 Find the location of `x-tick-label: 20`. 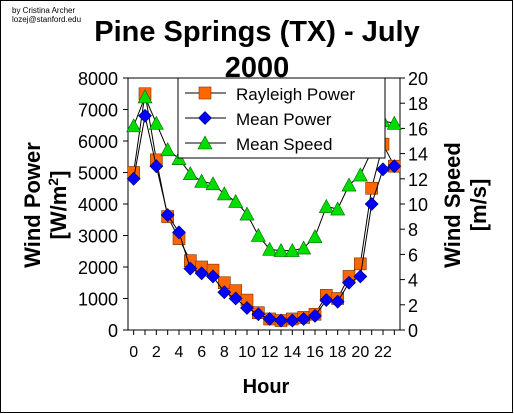

x-tick-label: 20 is located at coordinates (360, 352).